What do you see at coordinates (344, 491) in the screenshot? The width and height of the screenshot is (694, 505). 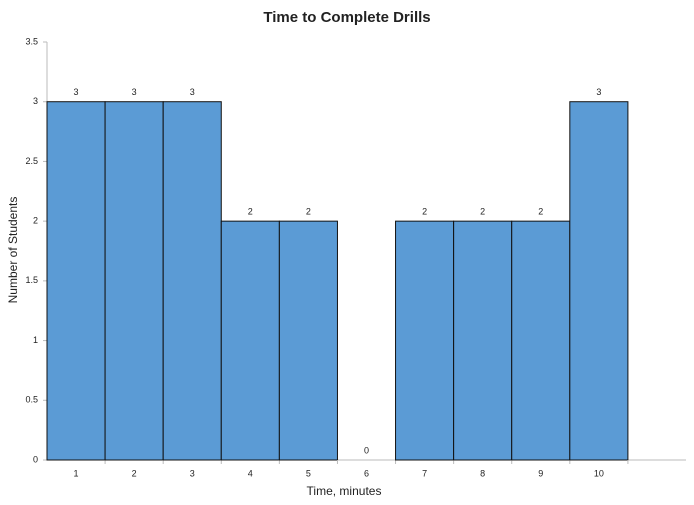 I see `x-axis-title: Time, minutes` at bounding box center [344, 491].